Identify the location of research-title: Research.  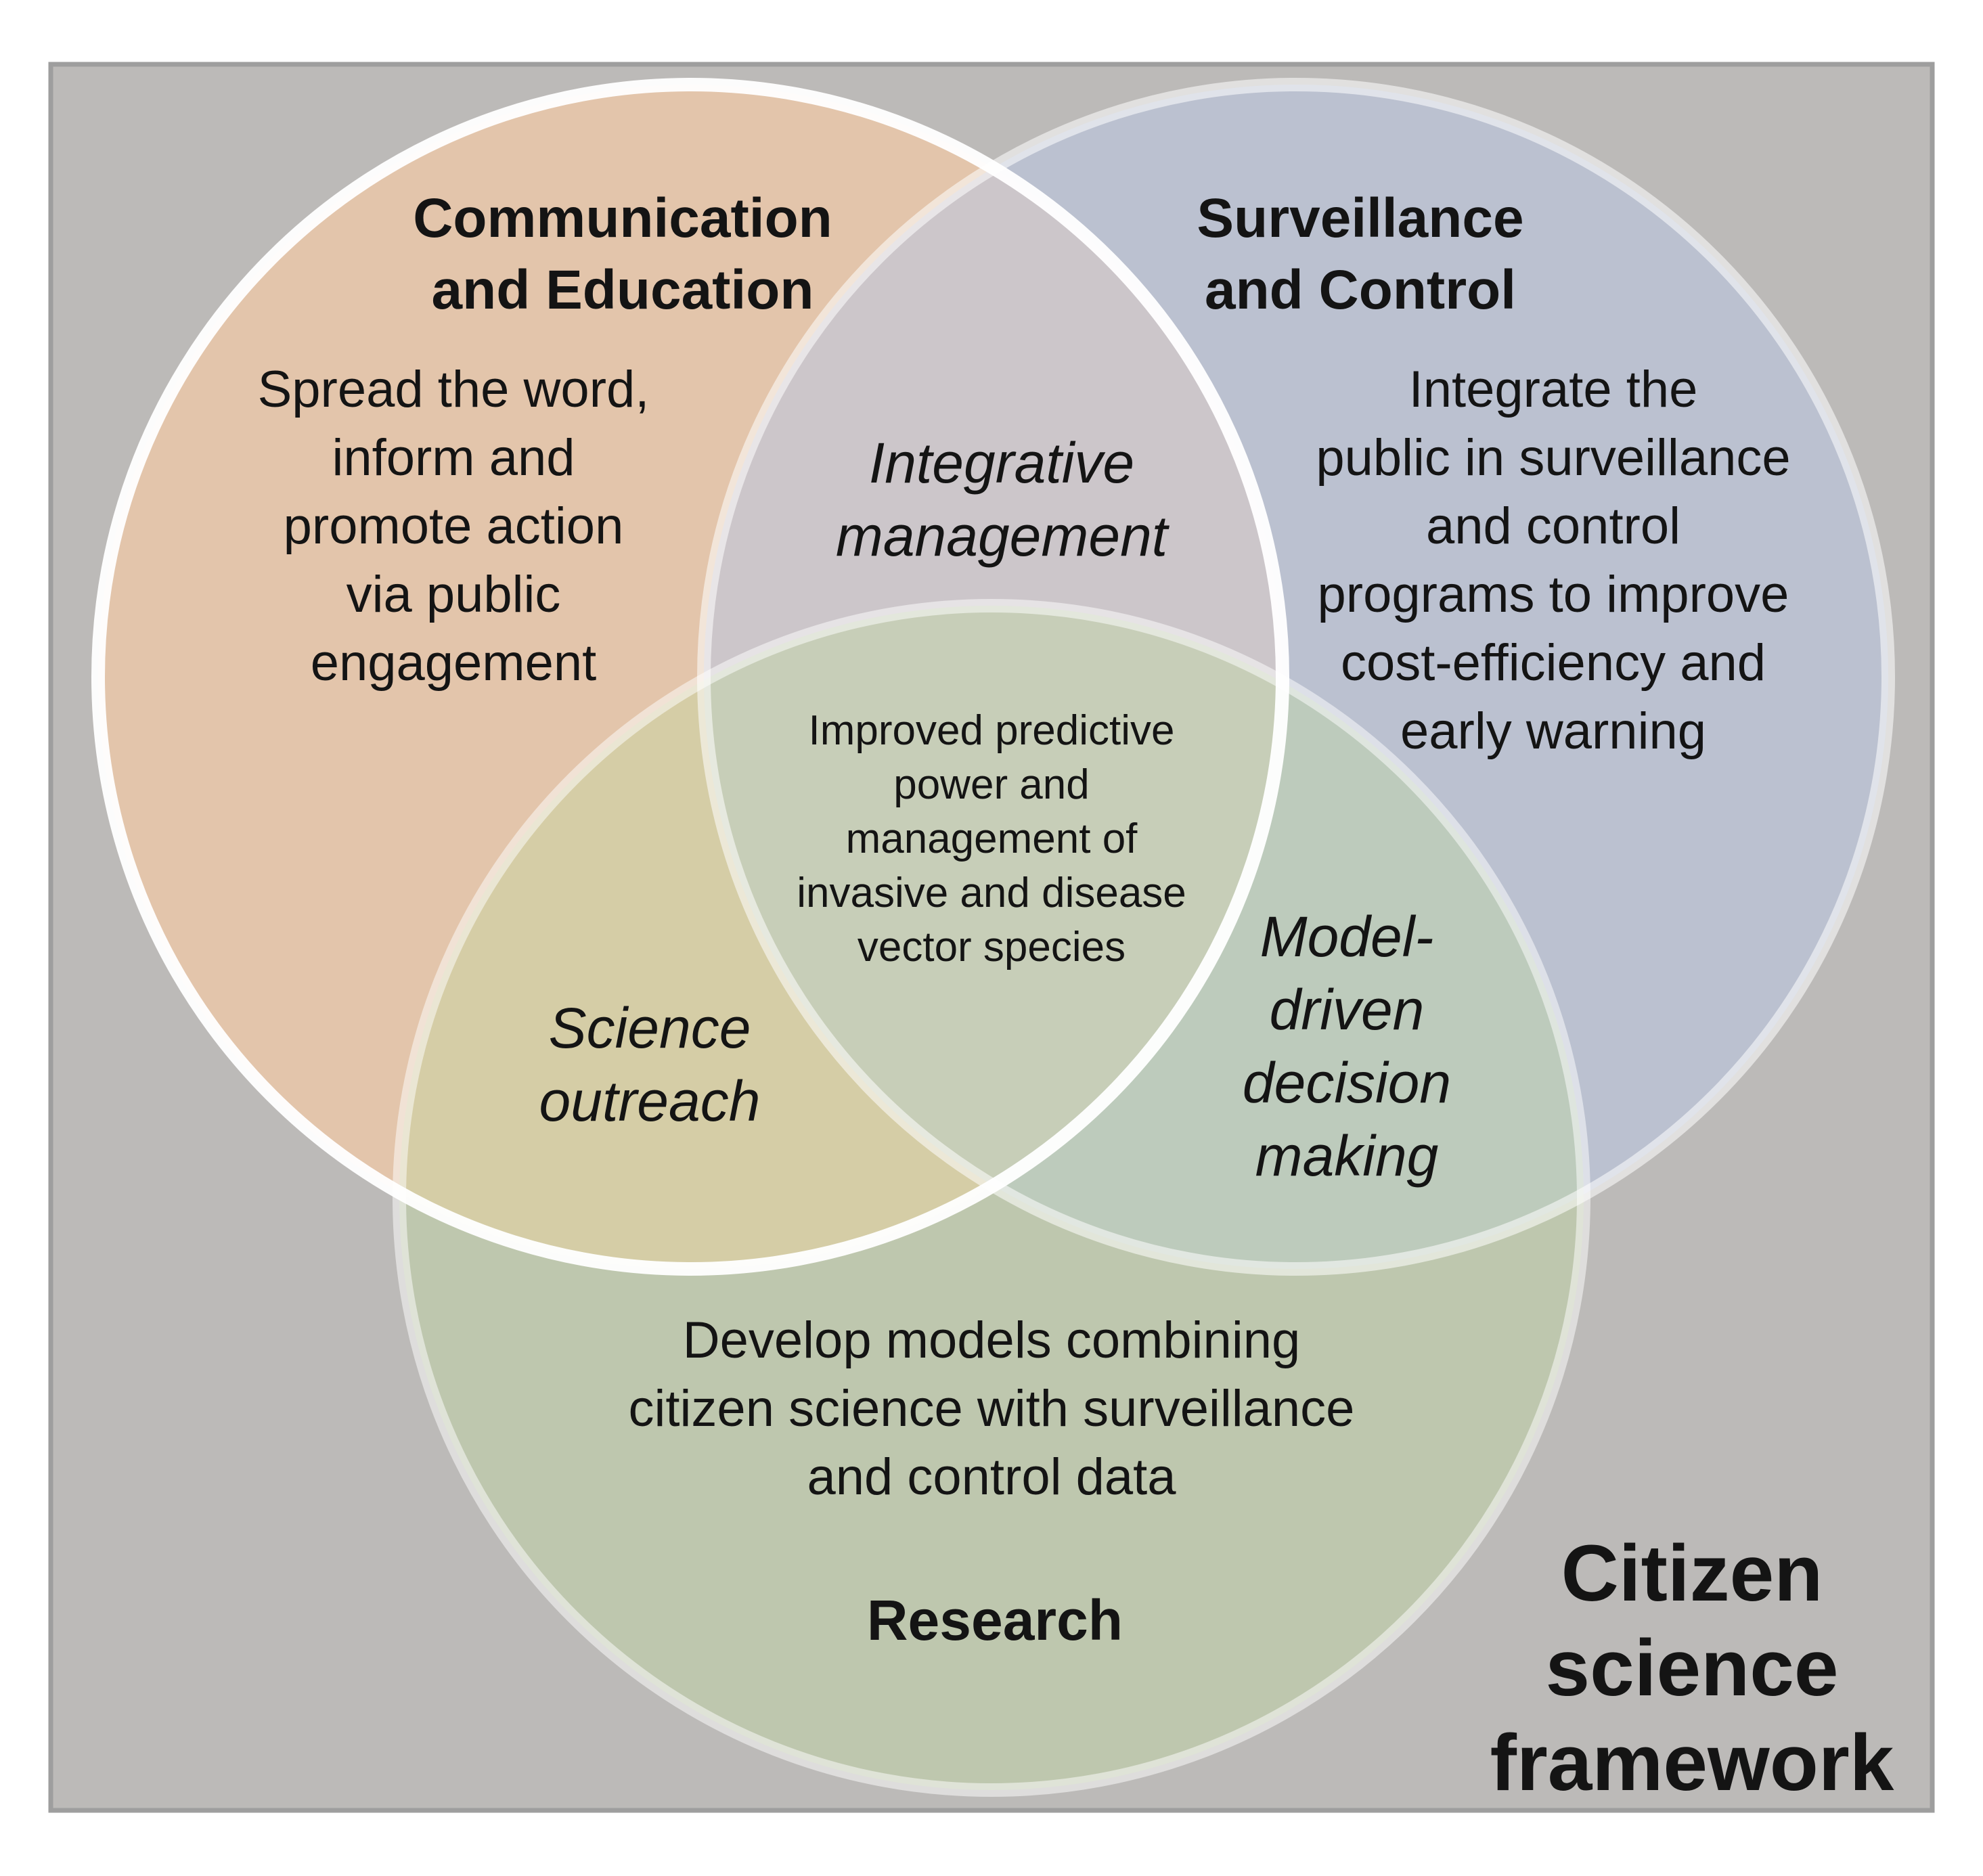
(995, 1620).